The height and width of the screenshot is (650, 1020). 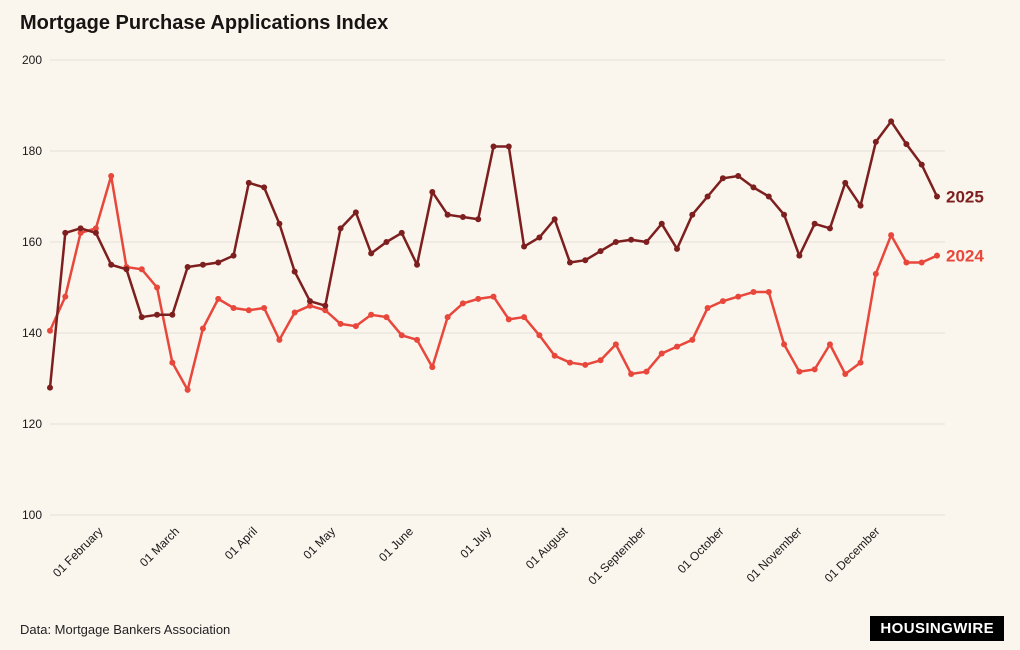 I want to click on x-axis-tick-label: 01 February, so click(x=78, y=552).